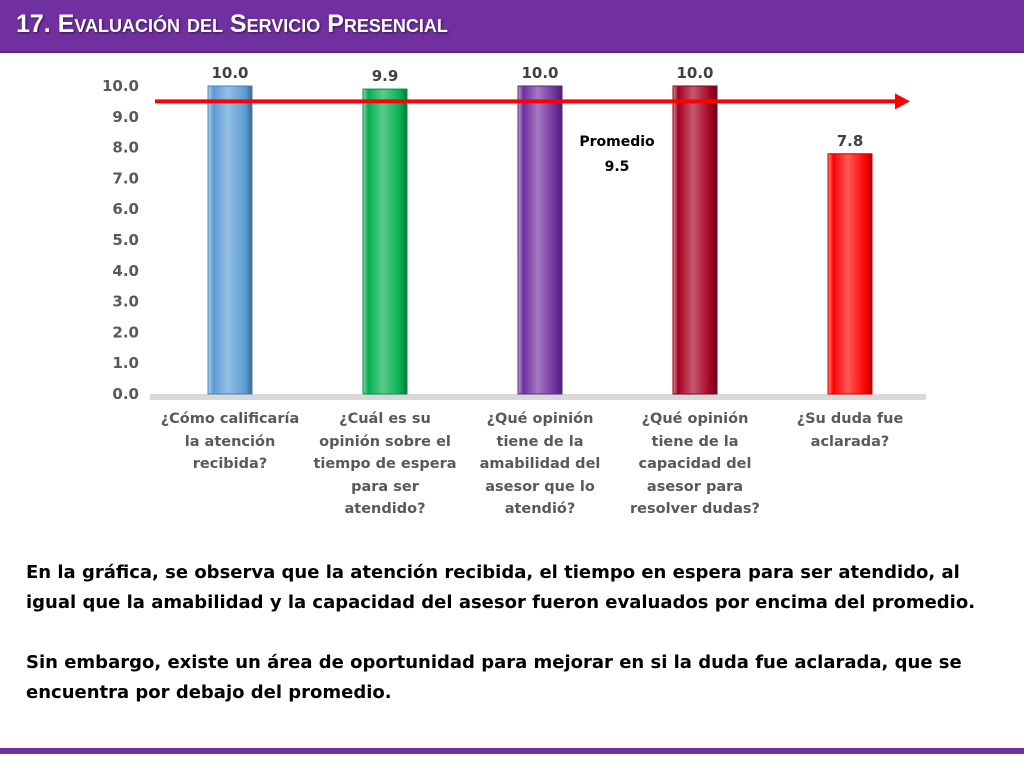  I want to click on x-tick-label-line: aclarada?, so click(850, 441).